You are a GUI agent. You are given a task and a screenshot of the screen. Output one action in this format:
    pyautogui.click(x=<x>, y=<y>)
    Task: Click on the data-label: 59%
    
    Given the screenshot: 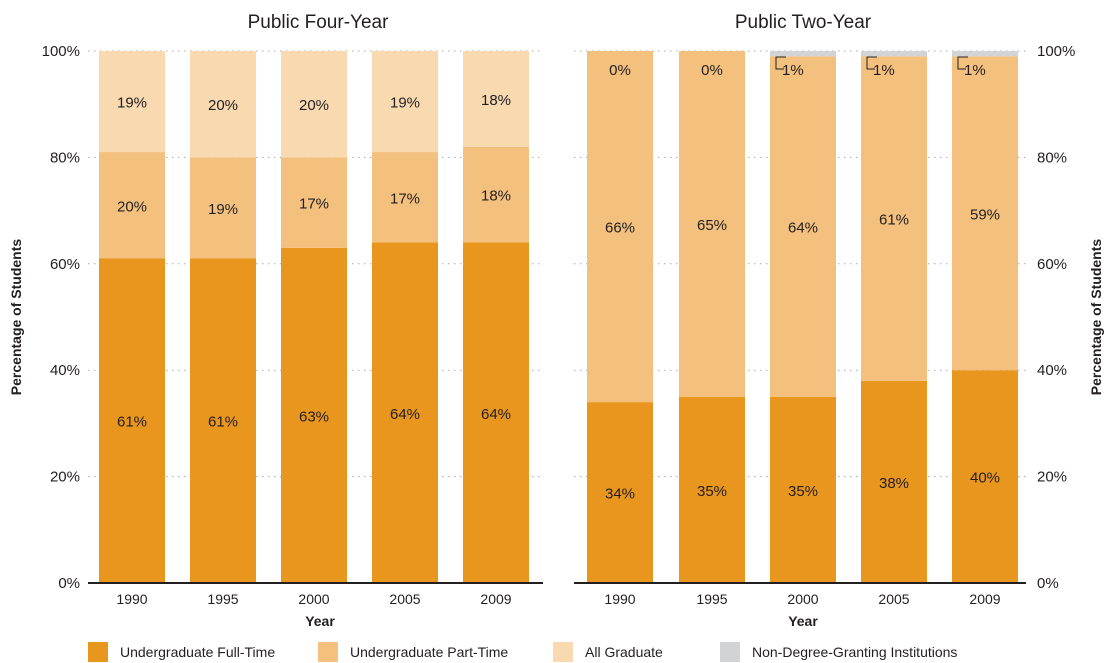 What is the action you would take?
    pyautogui.click(x=985, y=214)
    